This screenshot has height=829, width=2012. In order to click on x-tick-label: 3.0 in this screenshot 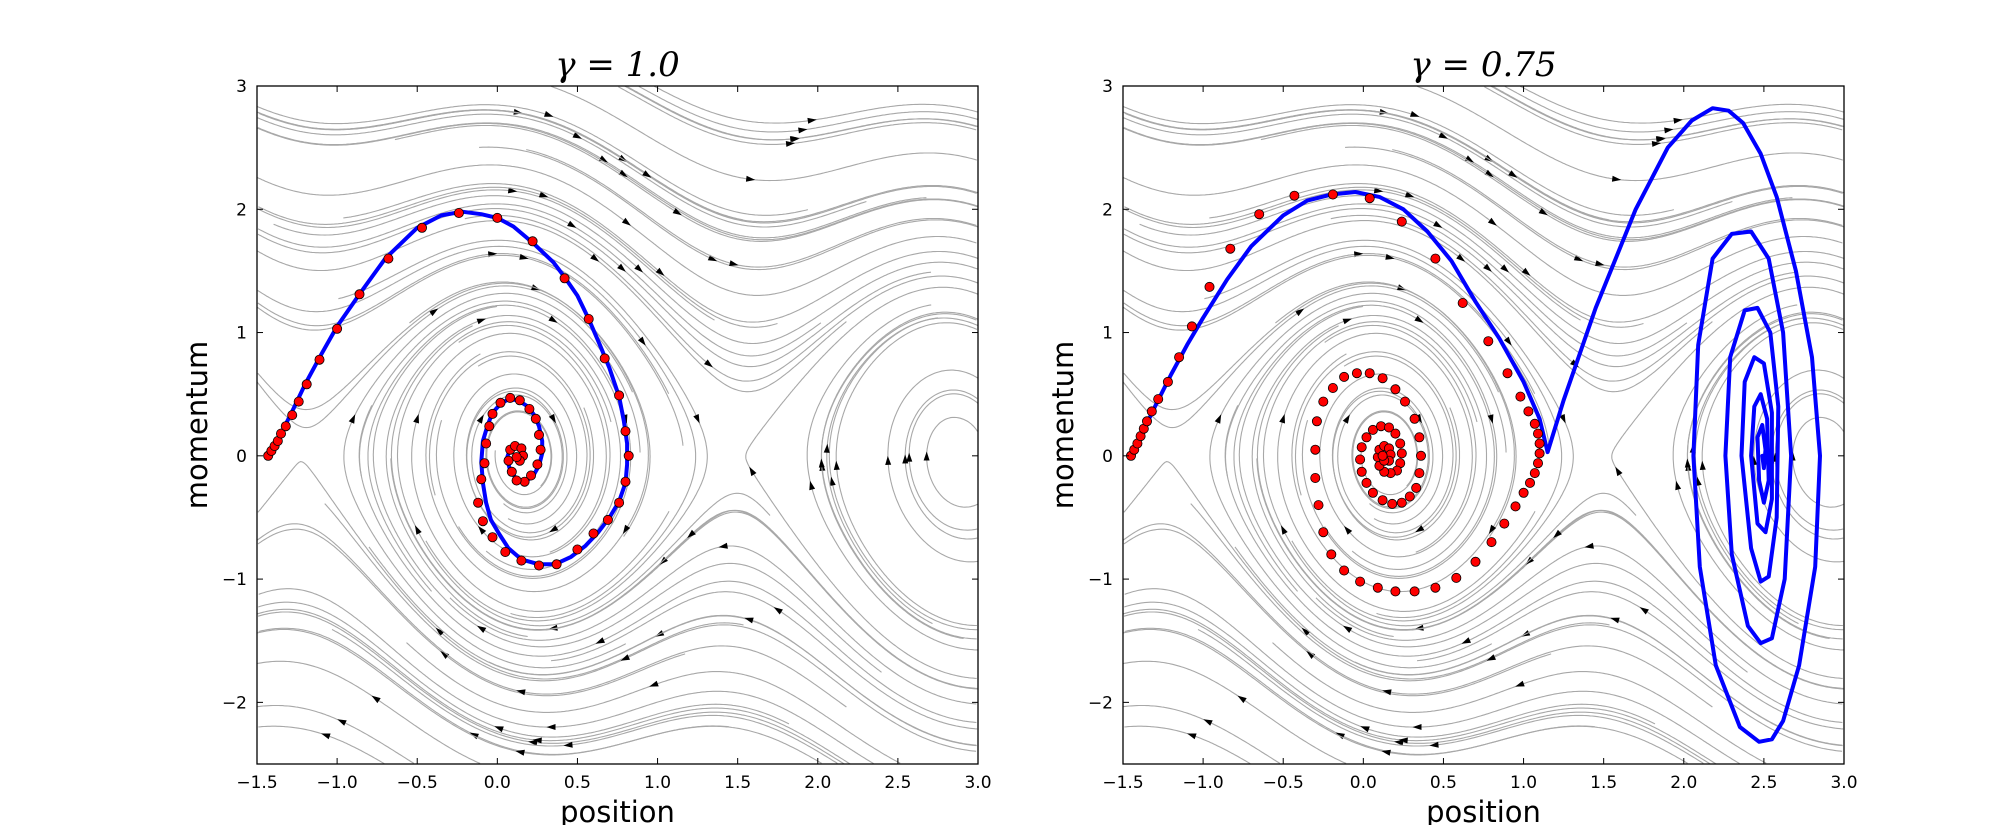, I will do `click(977, 783)`.